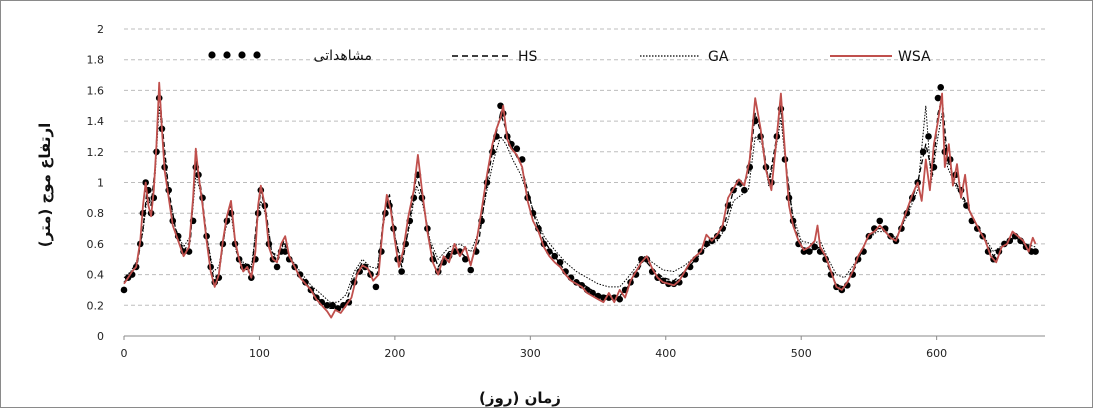 The width and height of the screenshot is (1095, 410). Describe the element at coordinates (290, 56) in the screenshot. I see `legend-item-مشاهداتی: مشاهداتی` at that location.